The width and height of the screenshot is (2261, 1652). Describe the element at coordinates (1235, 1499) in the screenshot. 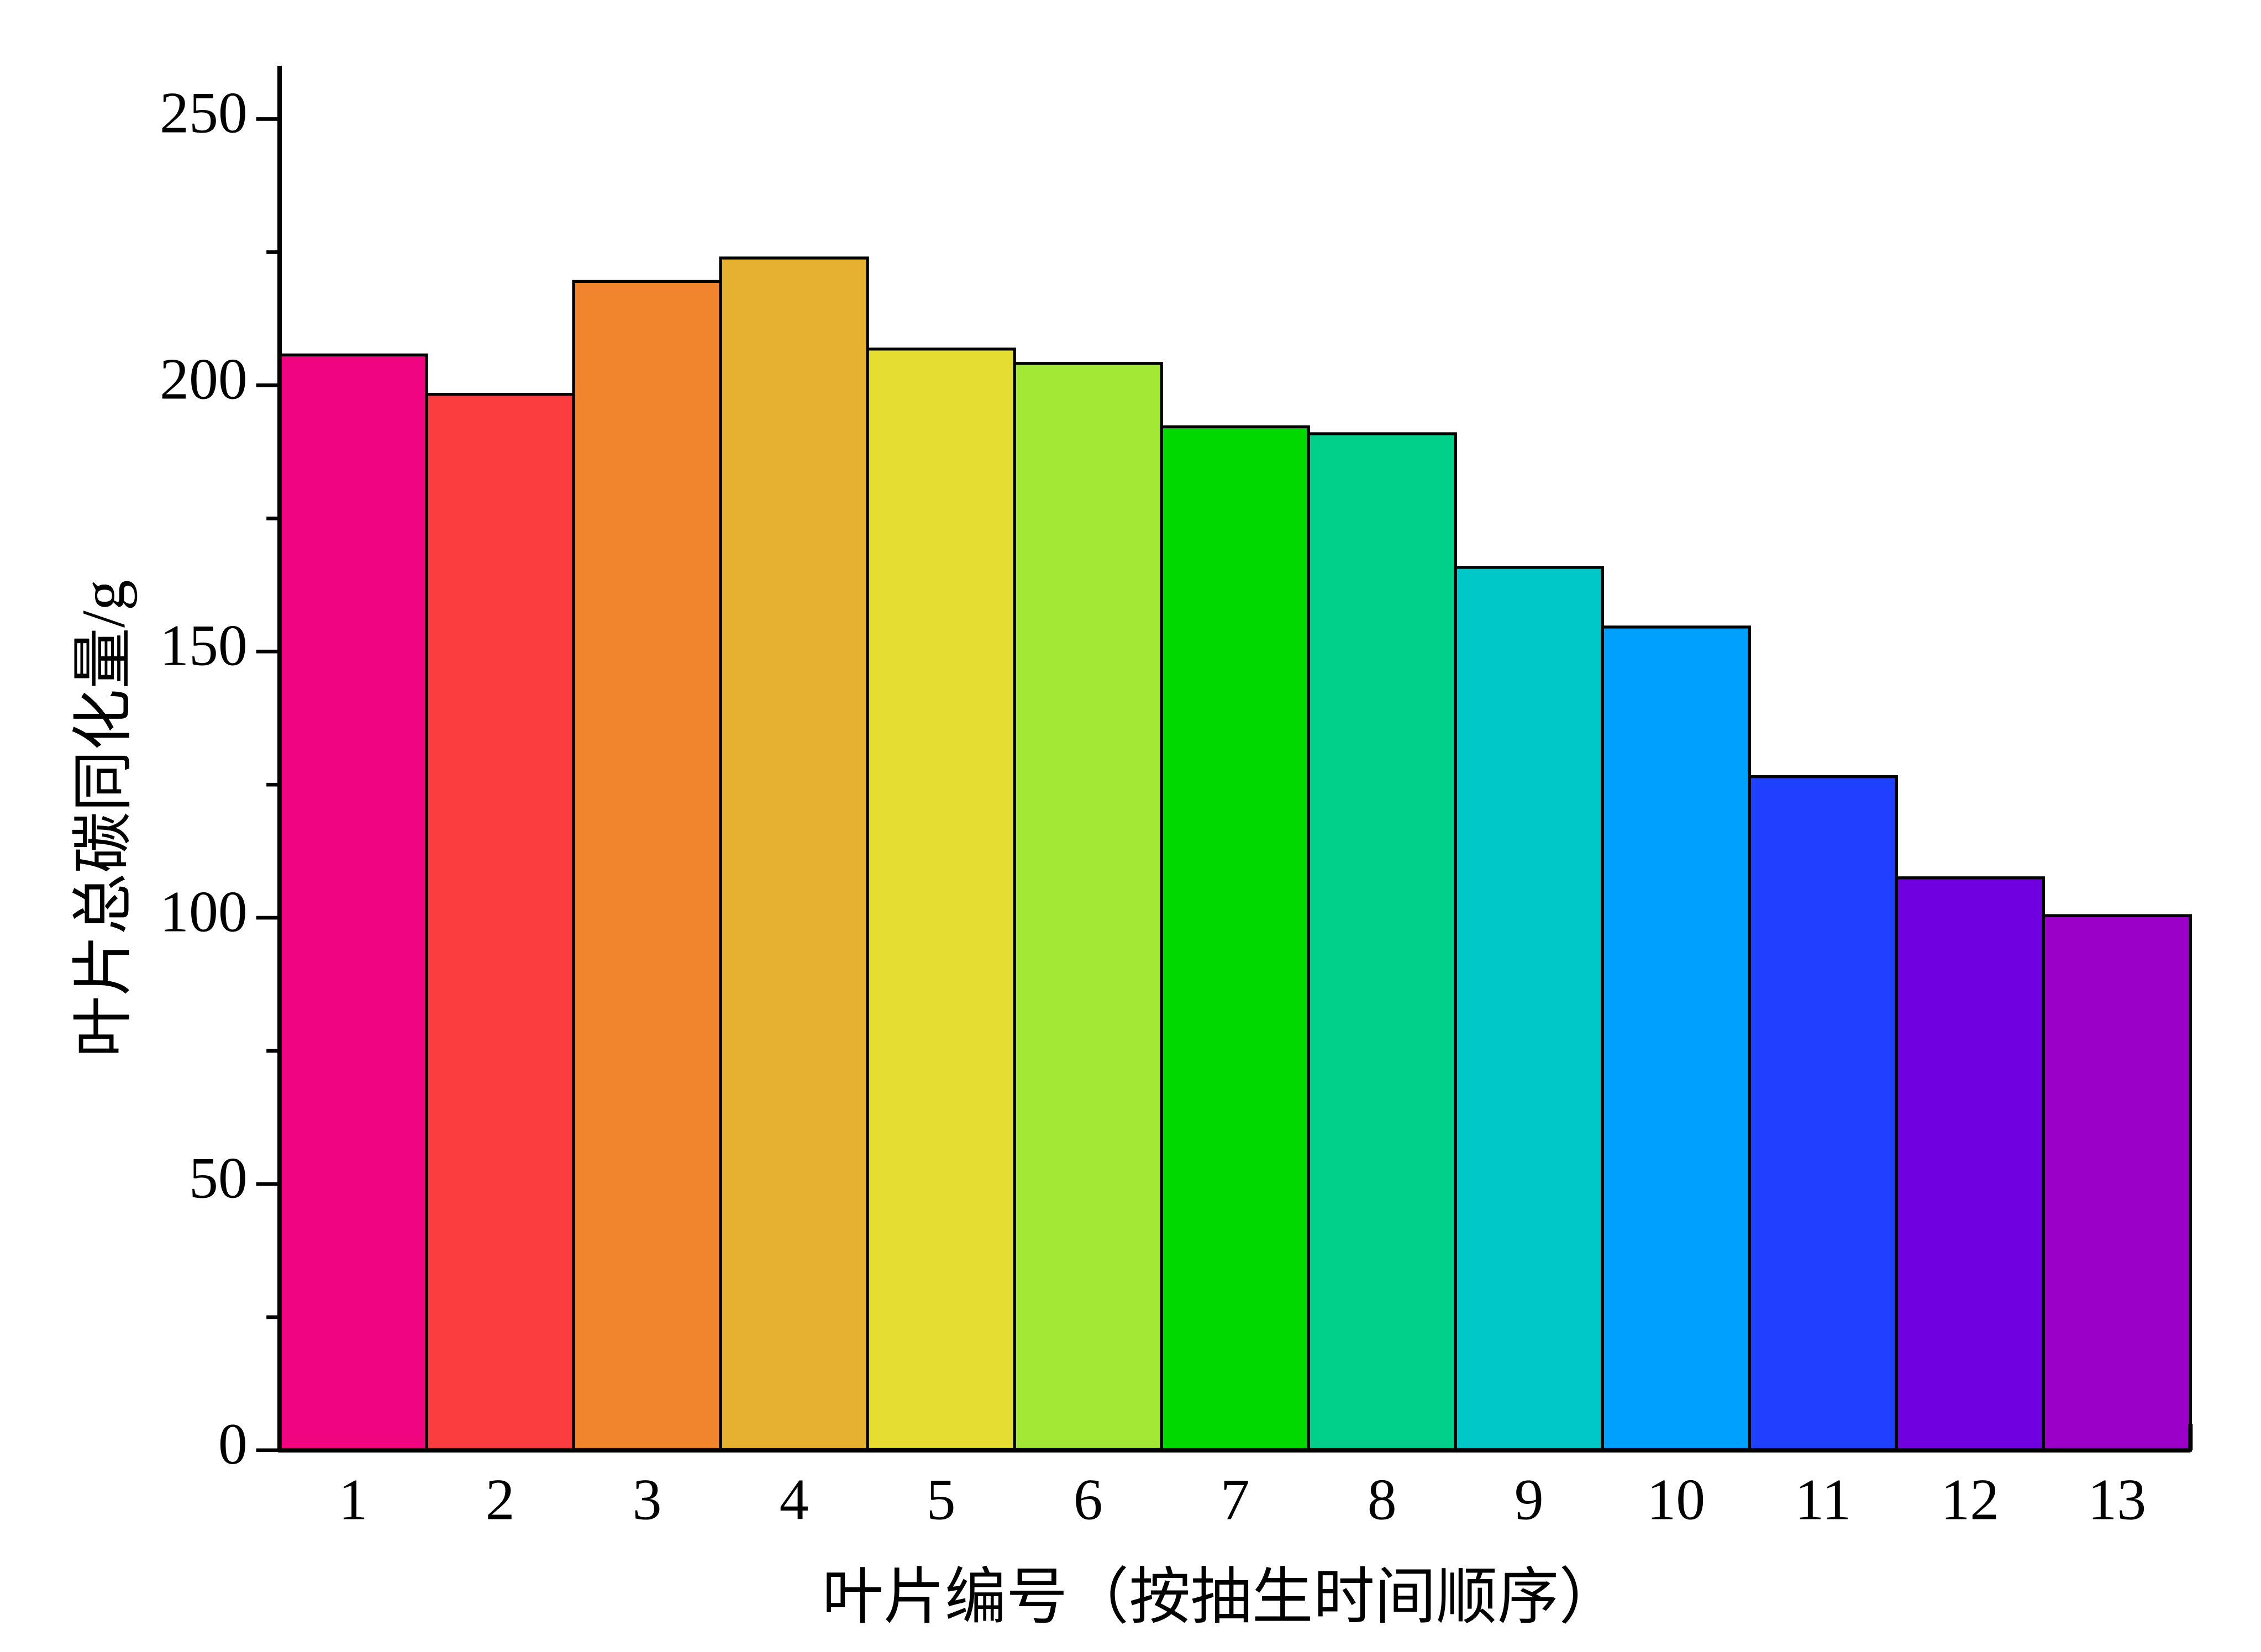

I see `x-tick-label: 7` at that location.